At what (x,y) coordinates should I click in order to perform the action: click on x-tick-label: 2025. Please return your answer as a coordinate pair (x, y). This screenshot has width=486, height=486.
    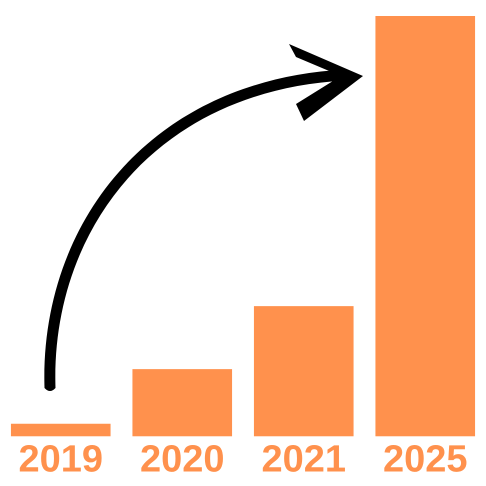
    Looking at the image, I should click on (425, 459).